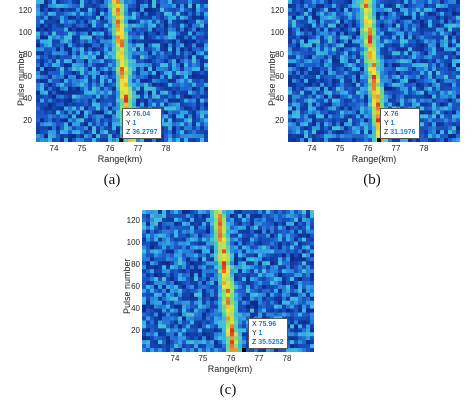  Describe the element at coordinates (379, 140) in the screenshot. I see `datatip-marker-b` at that location.